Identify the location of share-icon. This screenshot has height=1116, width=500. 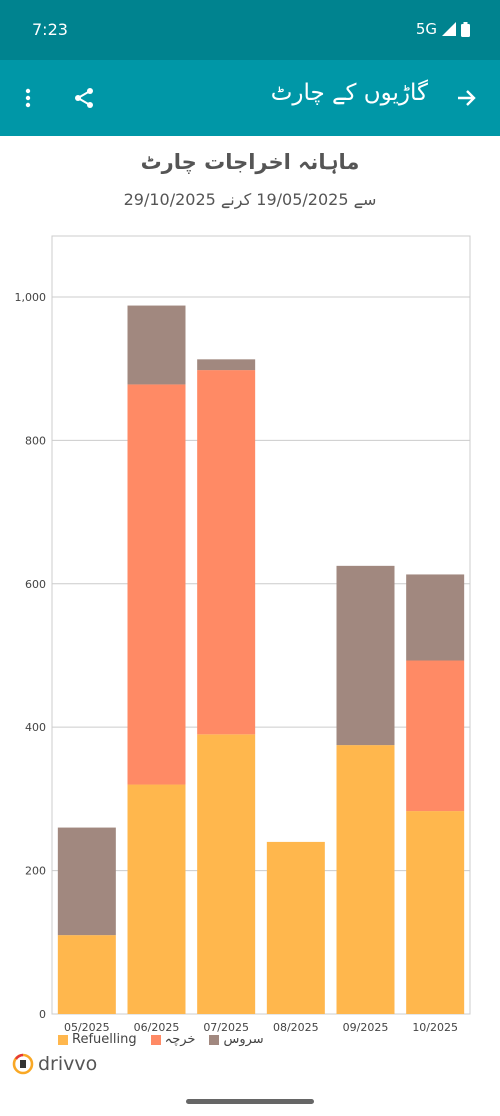
(84, 98).